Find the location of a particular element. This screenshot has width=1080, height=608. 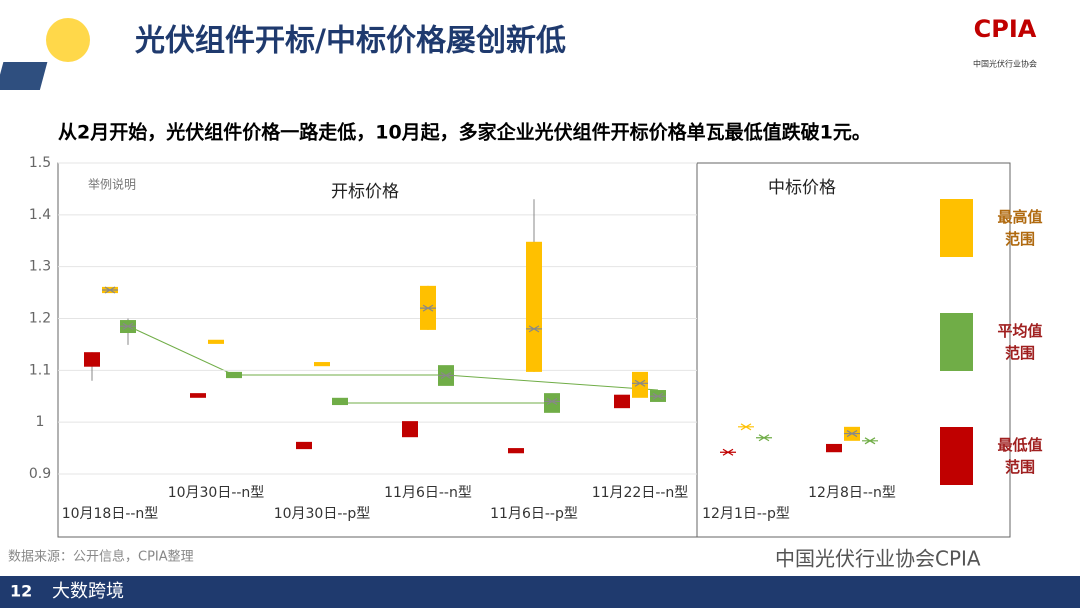

source: 数据来源：公开信息，CPIA整理 is located at coordinates (101, 557).